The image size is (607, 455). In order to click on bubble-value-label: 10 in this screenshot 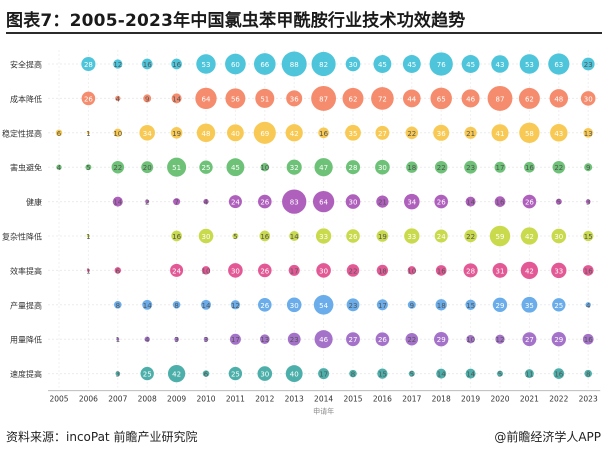, I will do `click(117, 134)`.